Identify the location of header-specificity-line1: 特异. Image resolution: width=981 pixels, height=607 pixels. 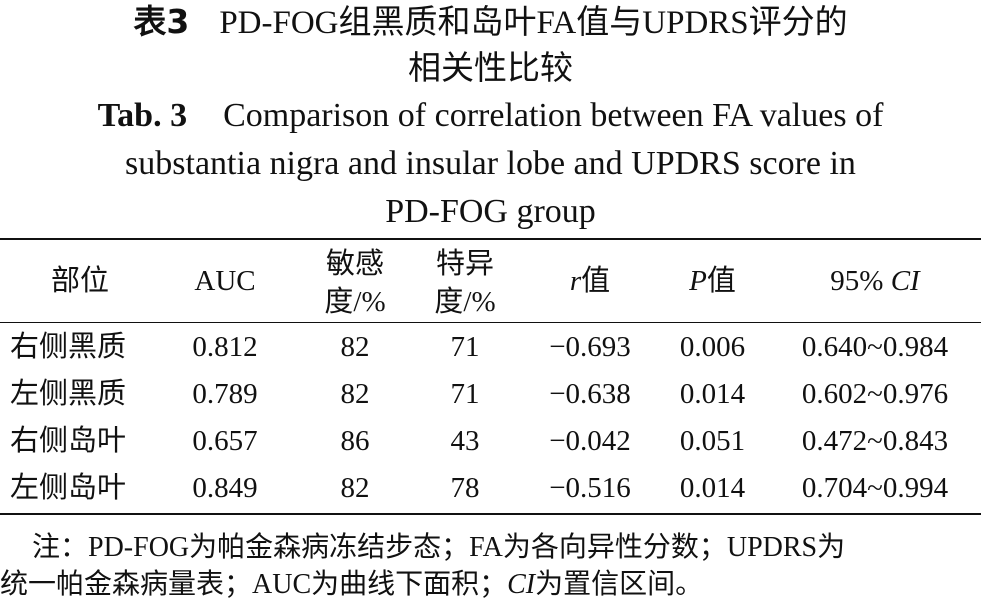
(464, 264).